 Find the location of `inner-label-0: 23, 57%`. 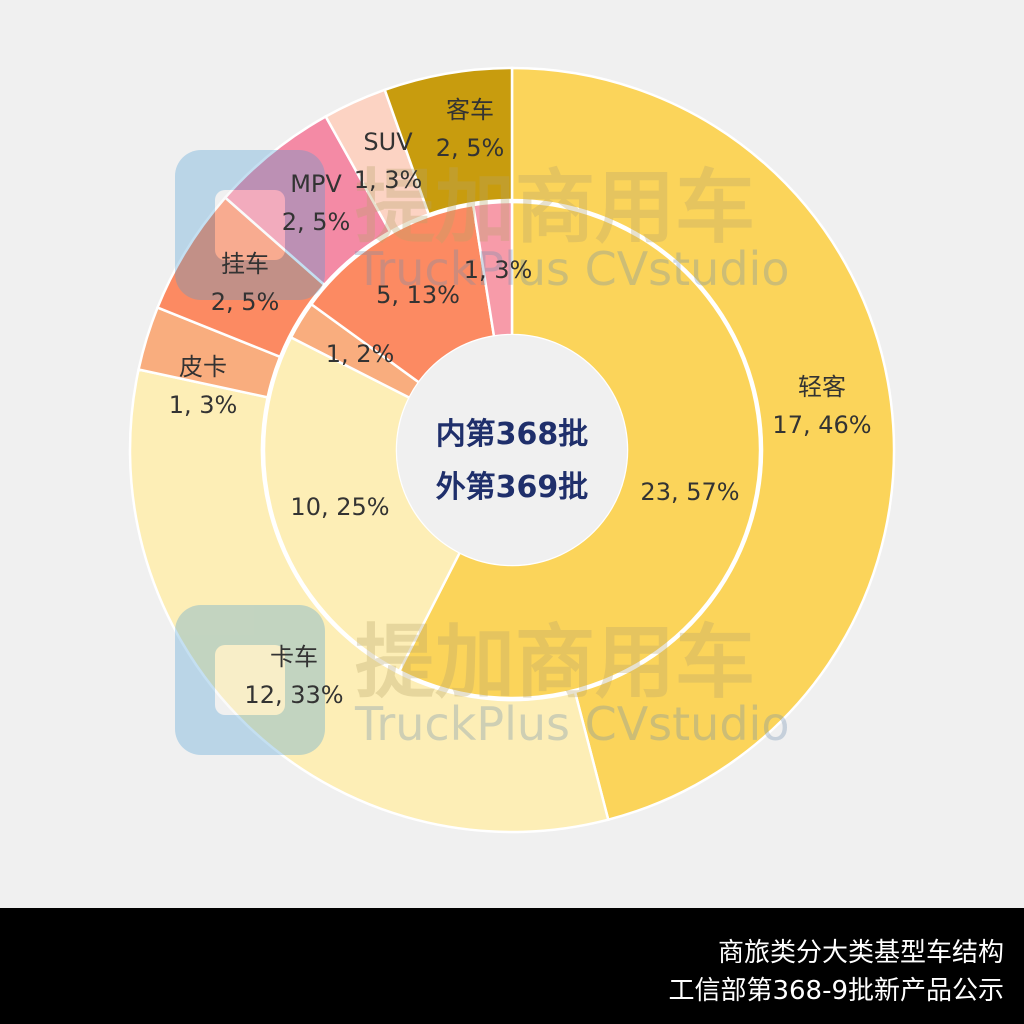

inner-label-0: 23, 57% is located at coordinates (689, 492).